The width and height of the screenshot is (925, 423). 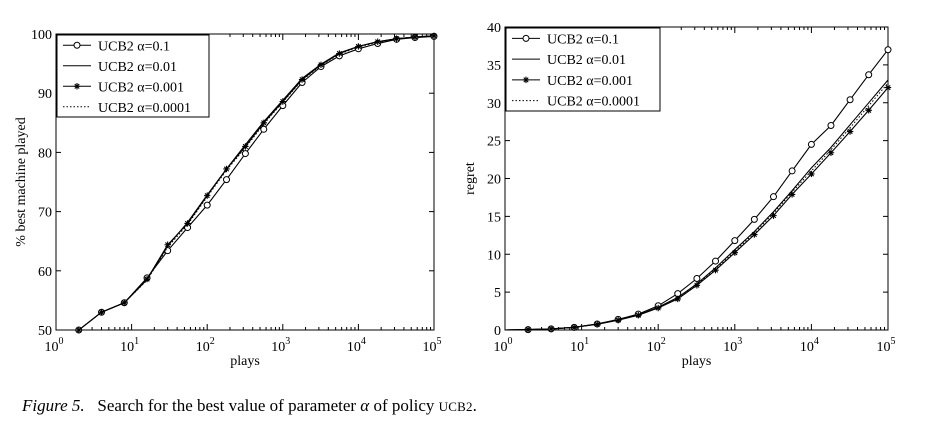 I want to click on y-tick-label: 80, so click(x=45, y=153).